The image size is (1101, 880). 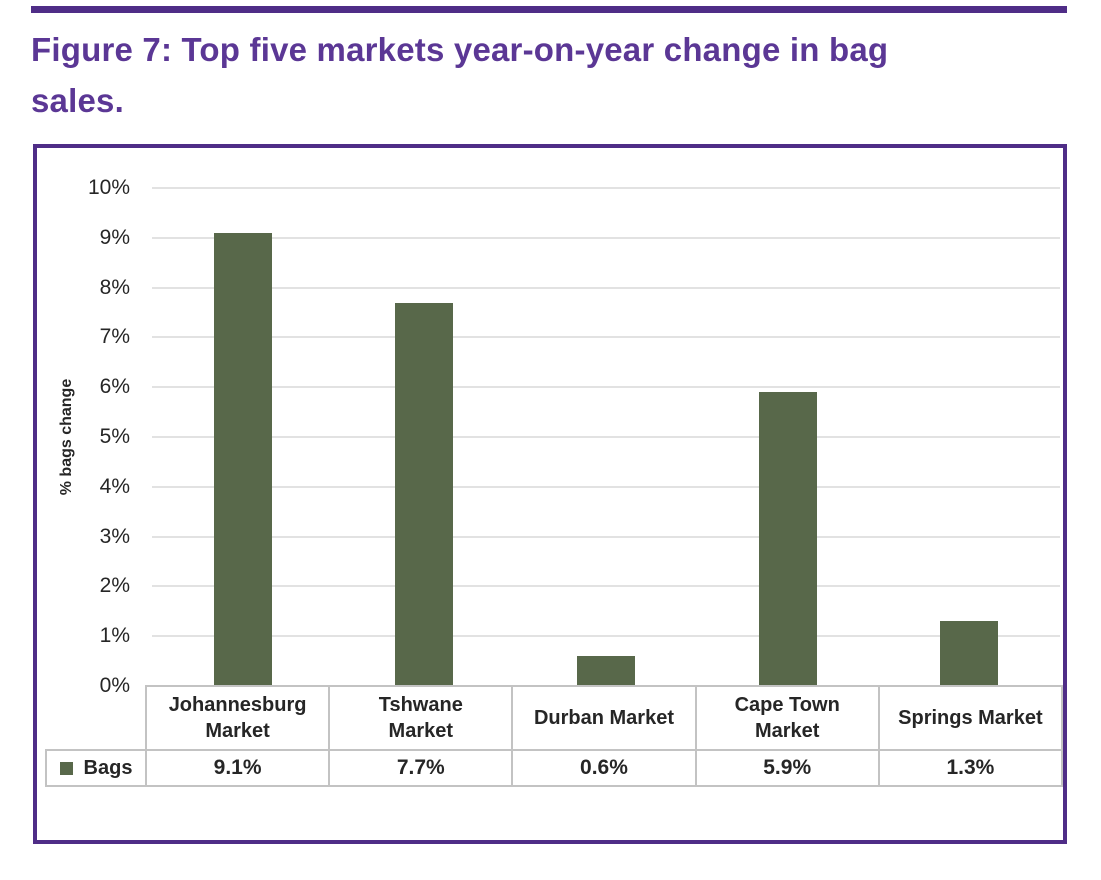 I want to click on y-tick-label: 2%, so click(x=114, y=586).